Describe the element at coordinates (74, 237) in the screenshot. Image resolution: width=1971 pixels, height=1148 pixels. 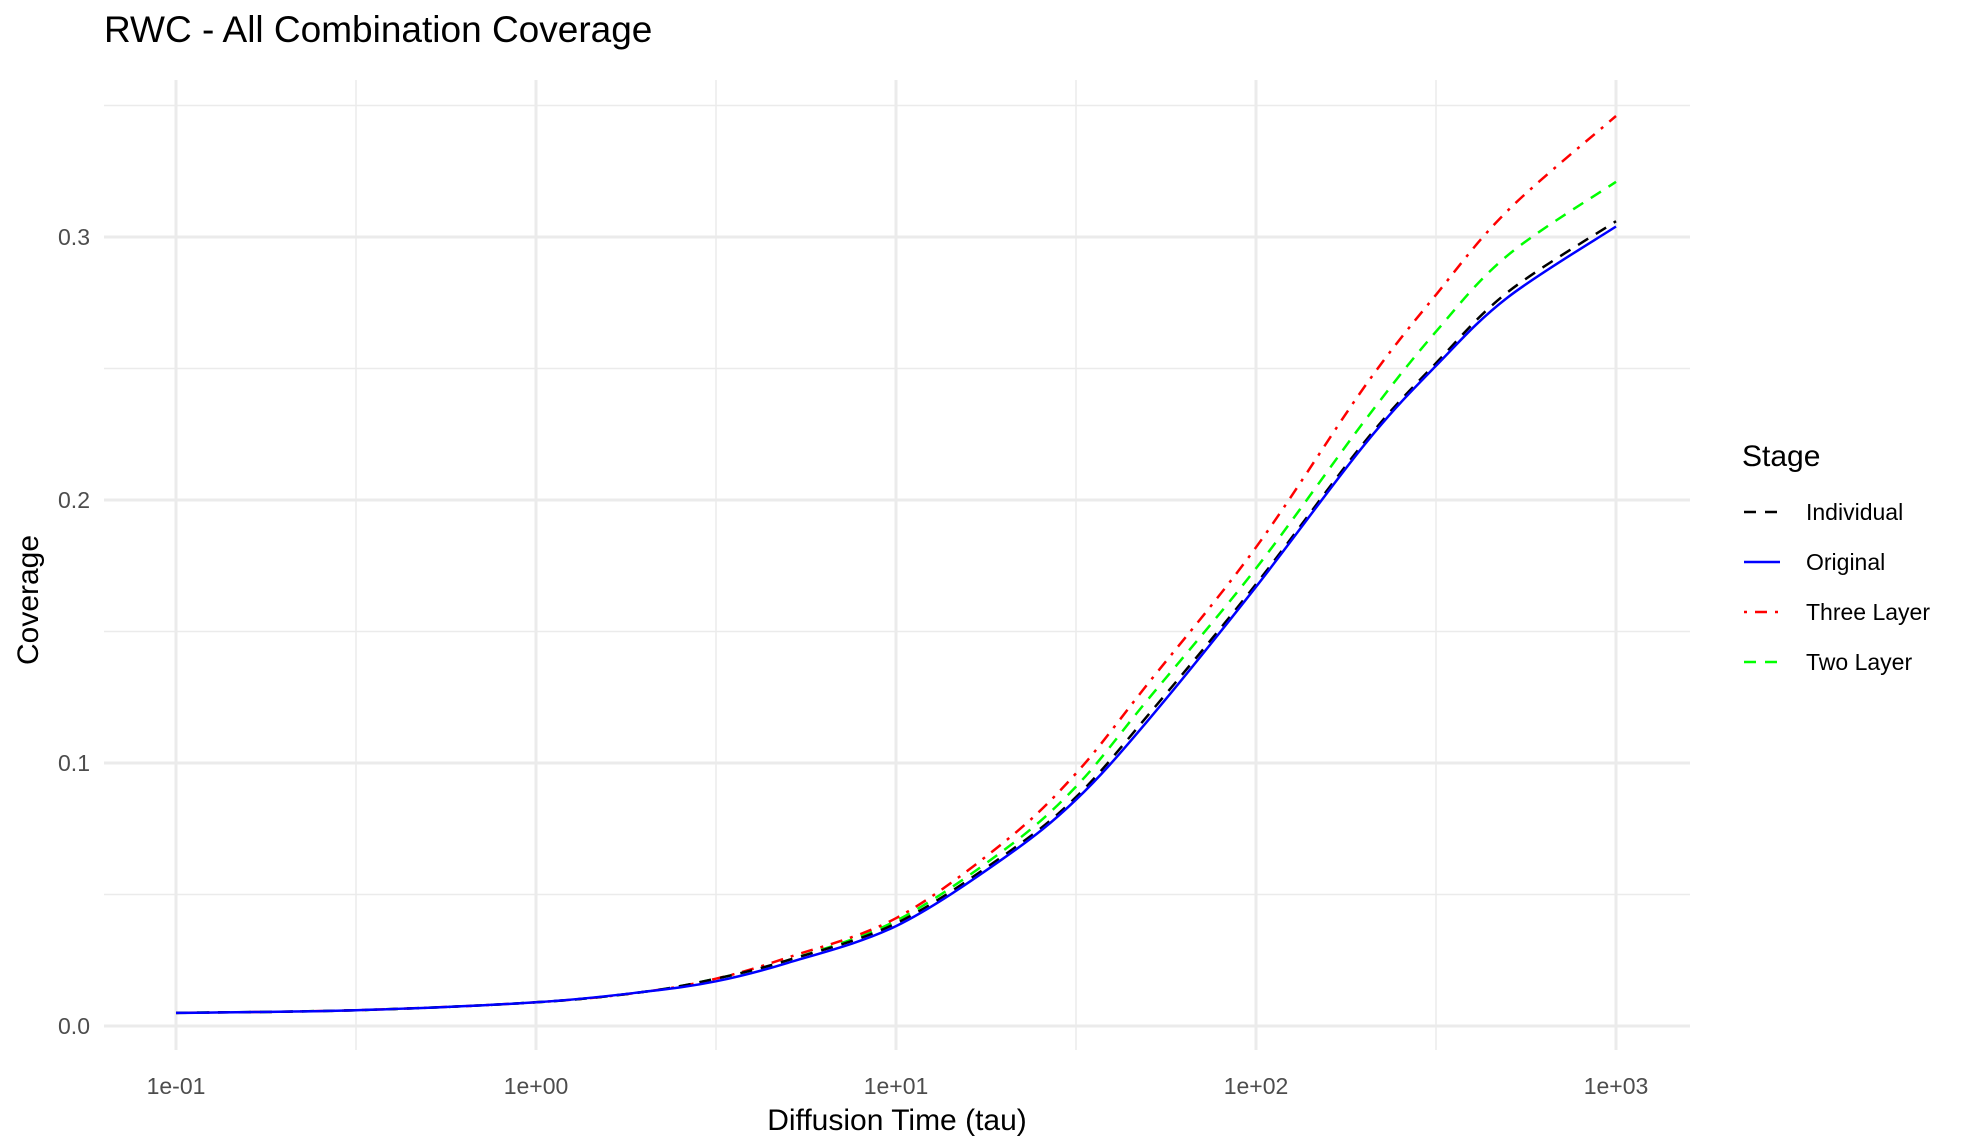
I see `y-tick-label: 0.3` at that location.